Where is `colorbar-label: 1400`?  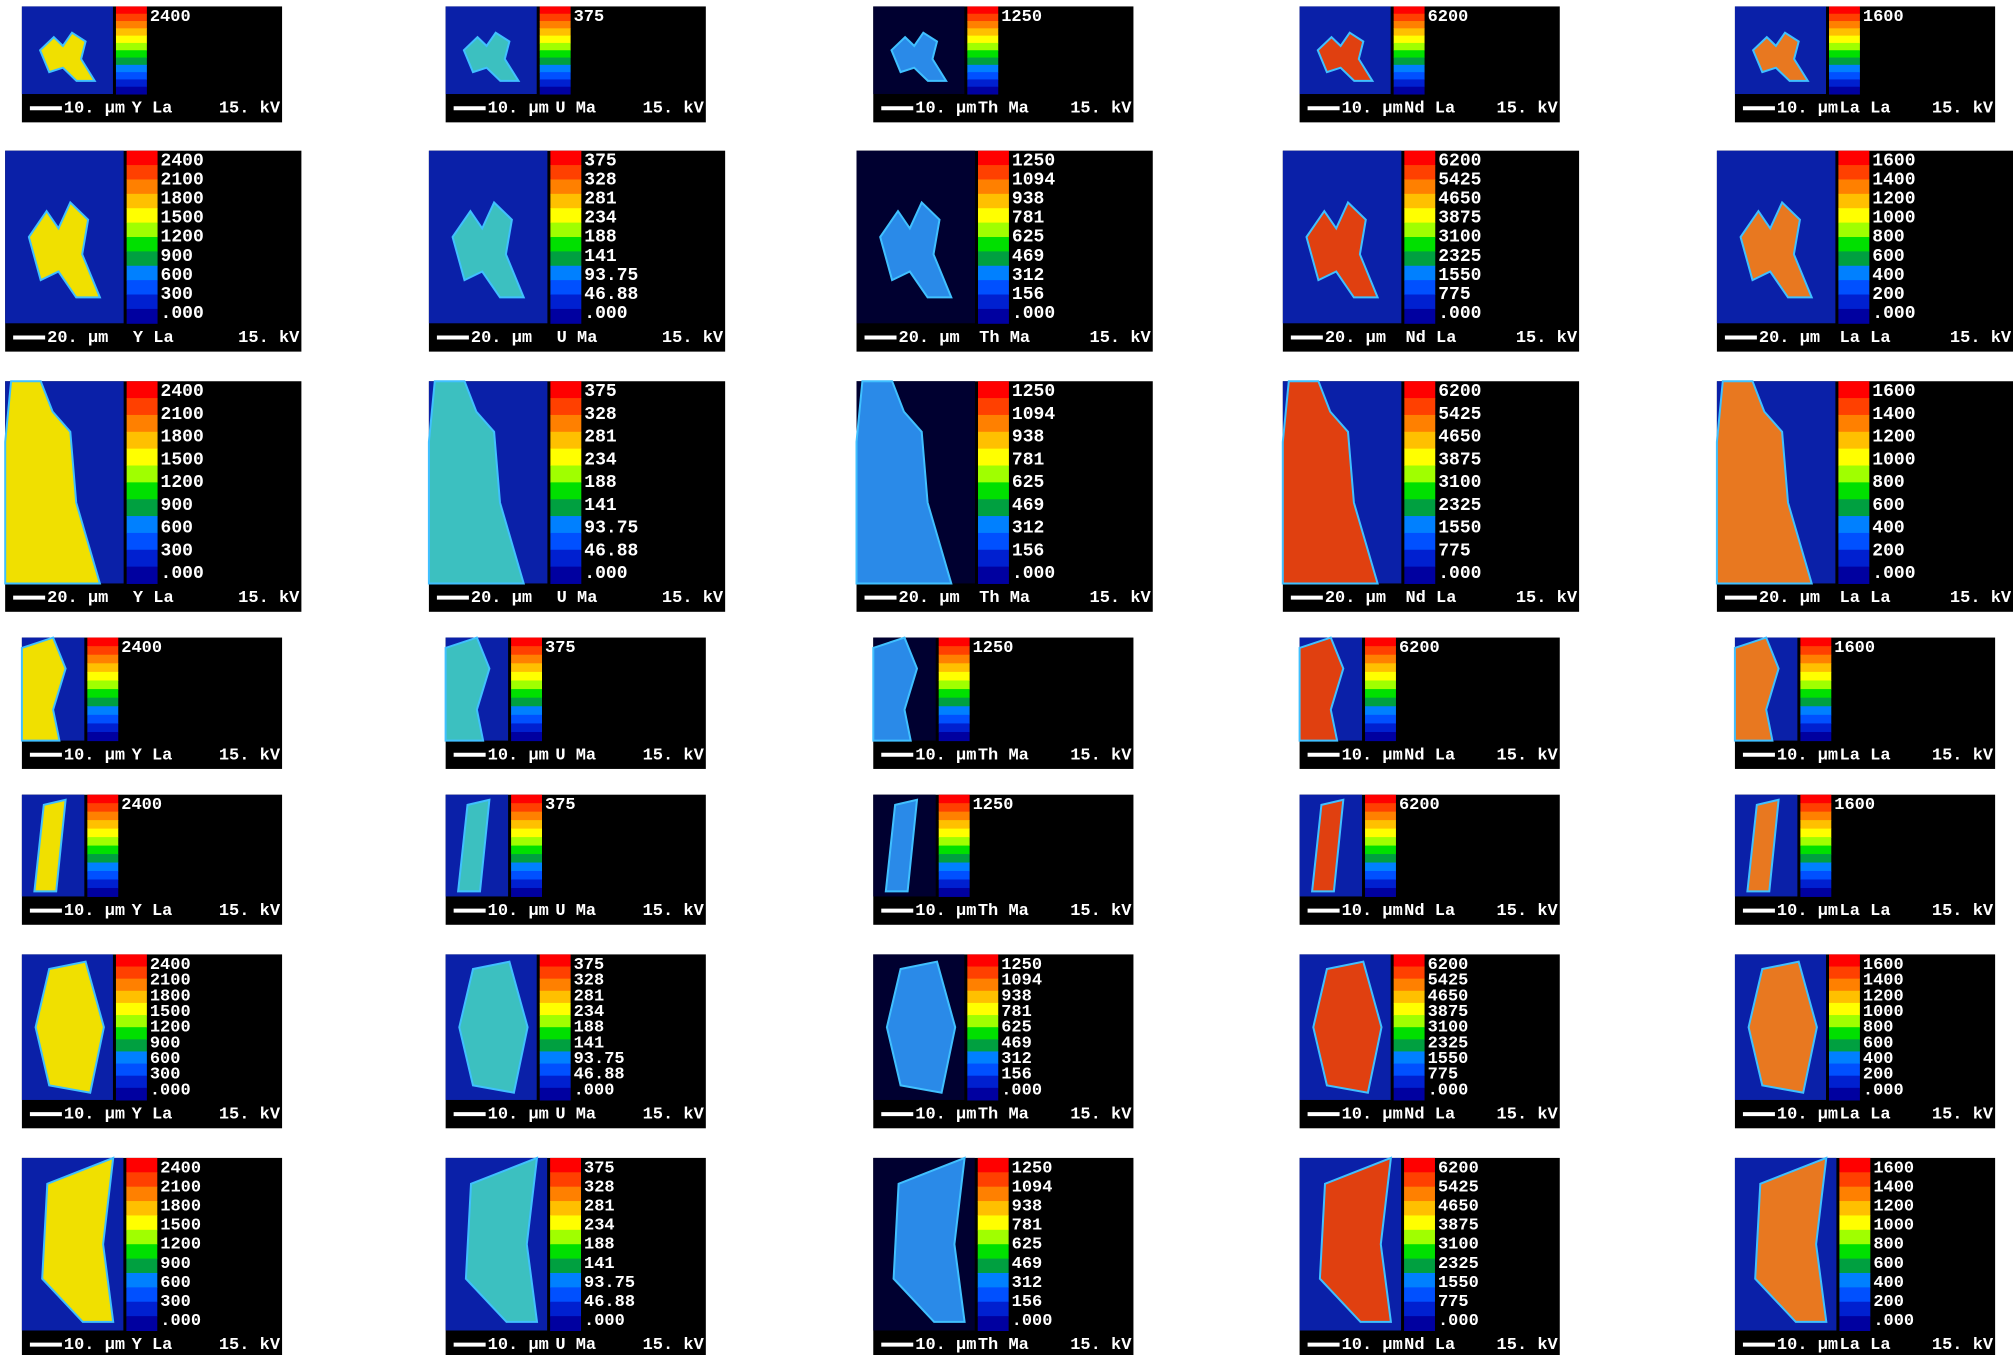 colorbar-label: 1400 is located at coordinates (1893, 415).